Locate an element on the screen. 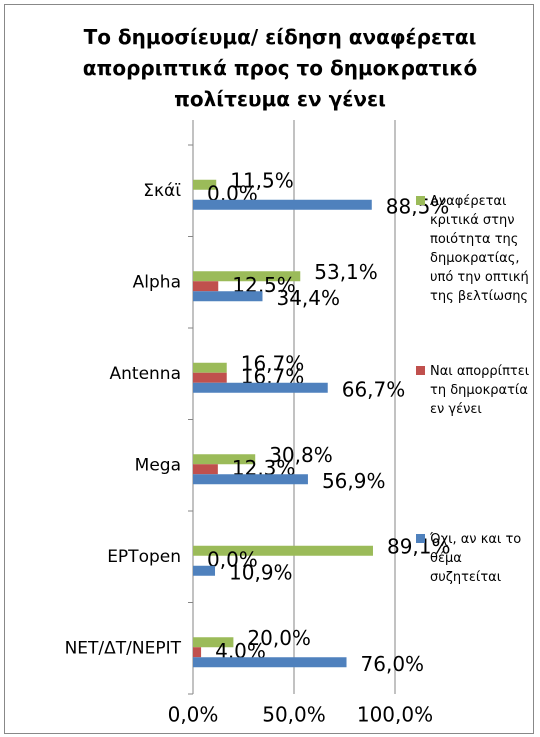 The width and height of the screenshot is (540, 737). y-tick-label: ΕΡΤopen is located at coordinates (144, 557).